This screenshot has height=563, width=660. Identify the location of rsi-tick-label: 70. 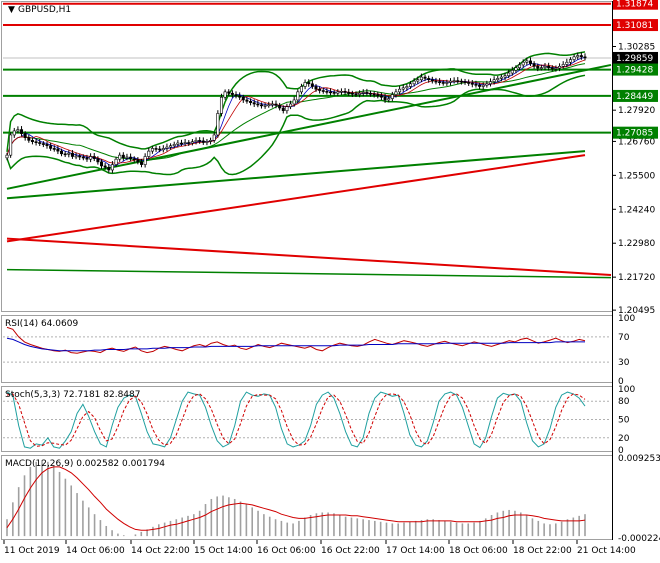
(624, 338).